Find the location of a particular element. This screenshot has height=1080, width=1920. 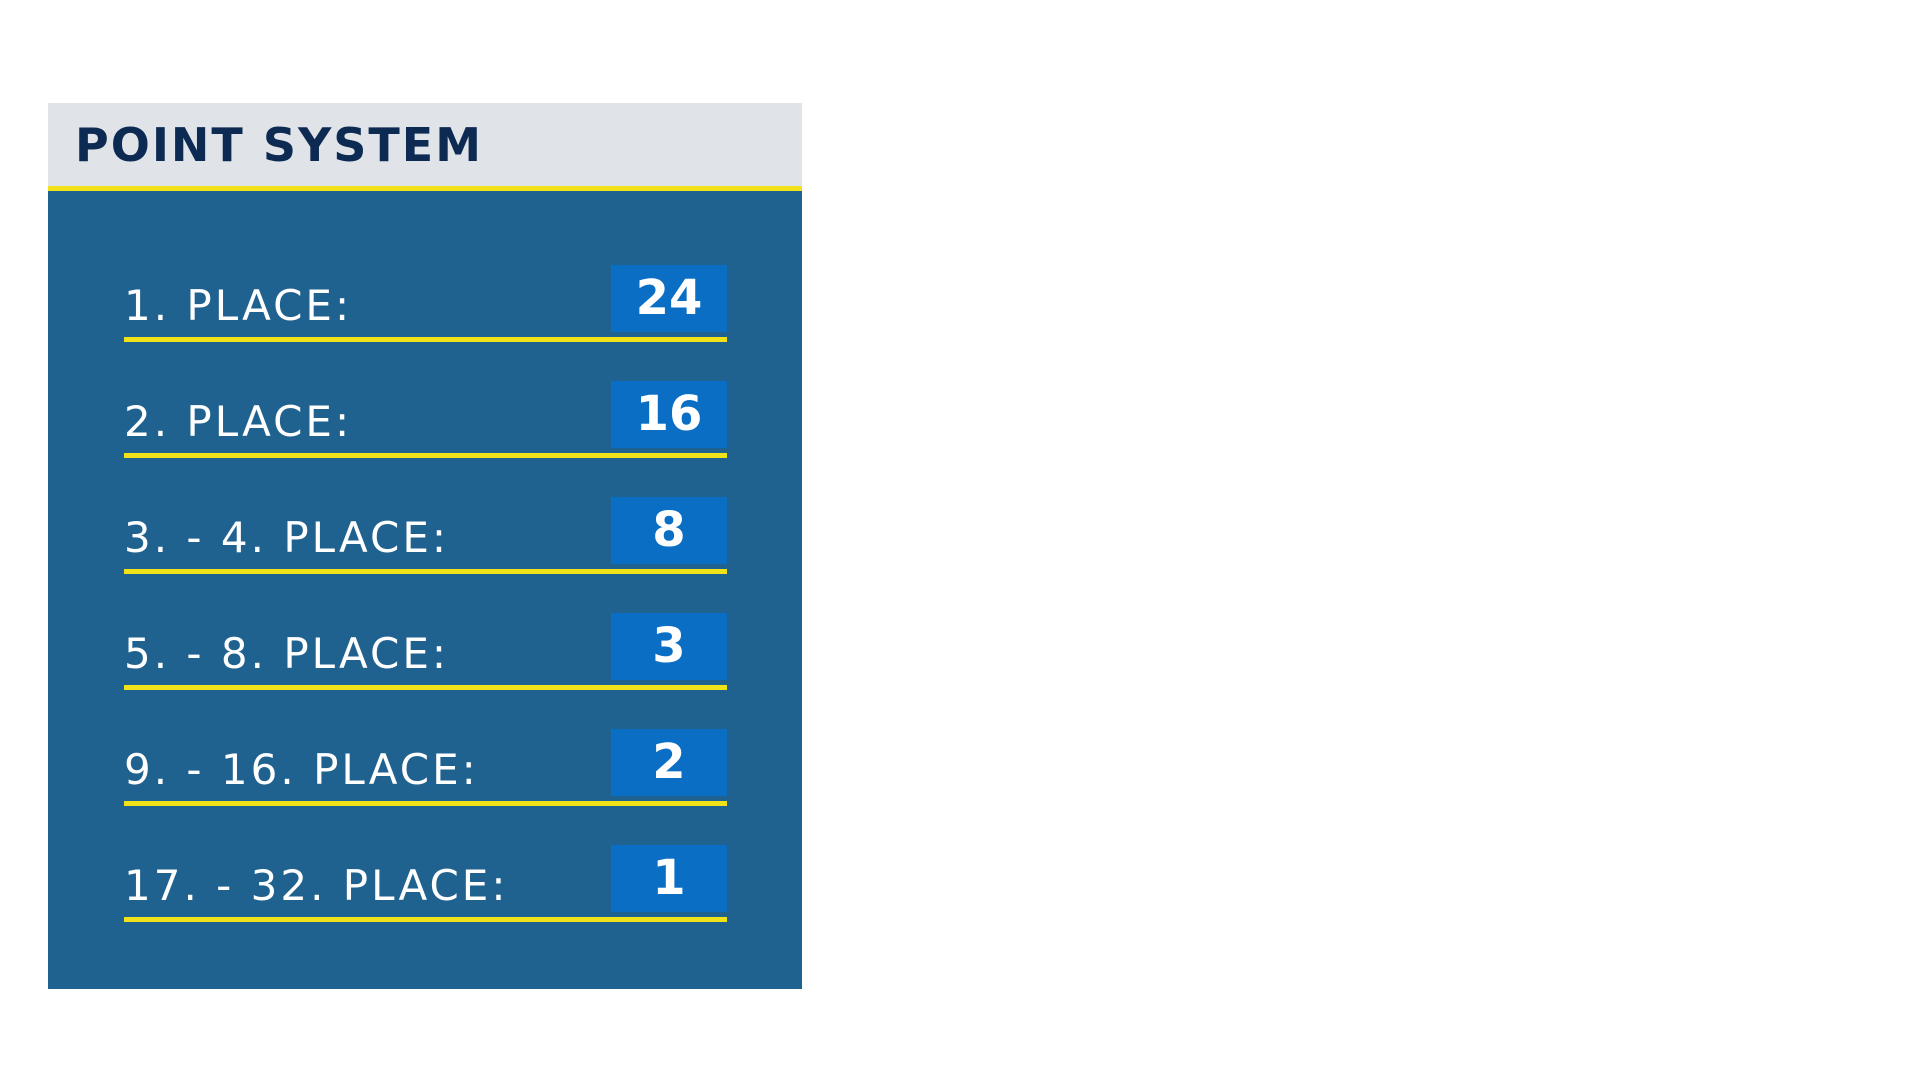

panel-title: POINT SYSTEM is located at coordinates (279, 145).